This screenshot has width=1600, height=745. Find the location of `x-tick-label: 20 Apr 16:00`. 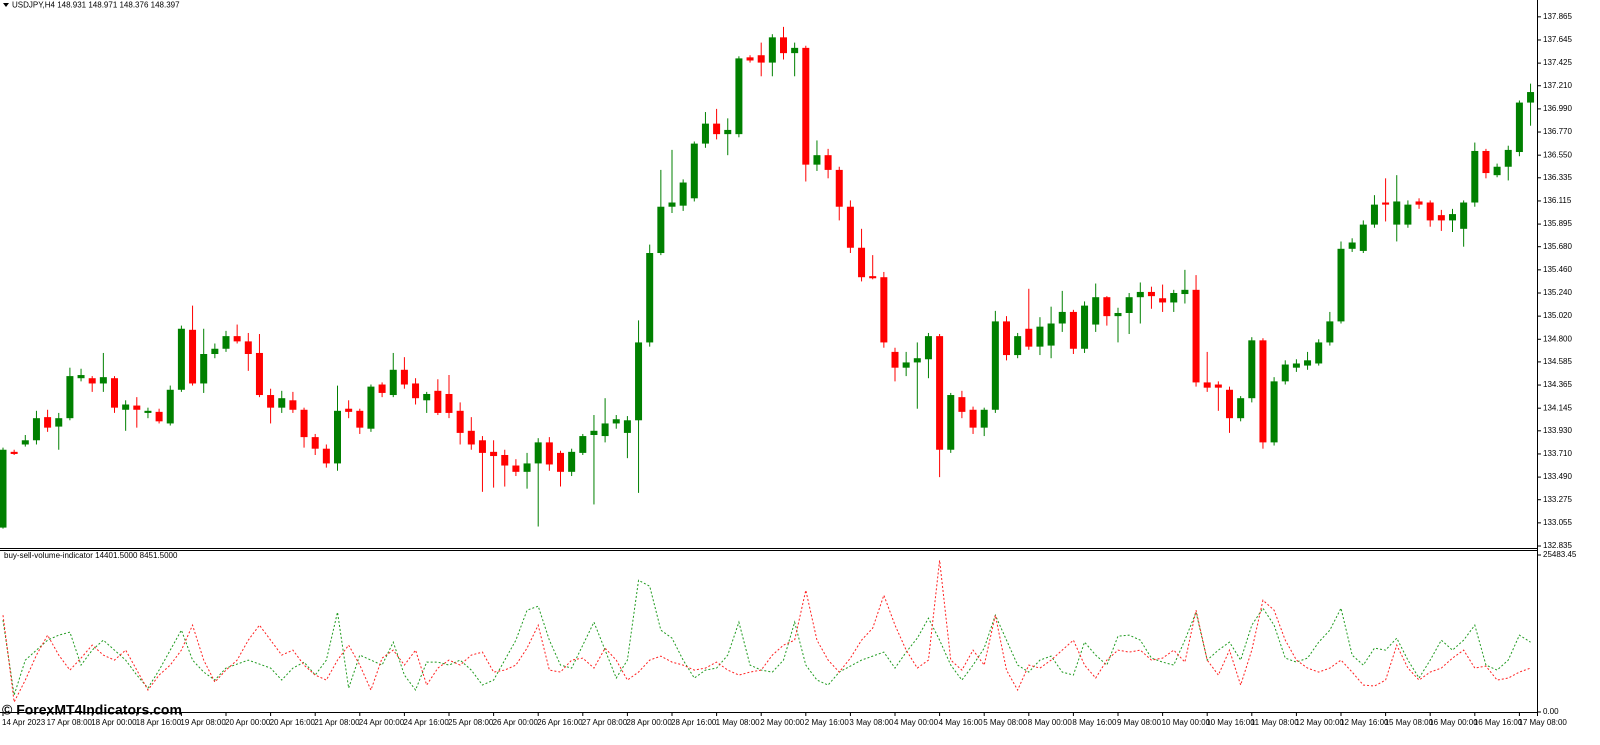

x-tick-label: 20 Apr 16:00 is located at coordinates (293, 722).